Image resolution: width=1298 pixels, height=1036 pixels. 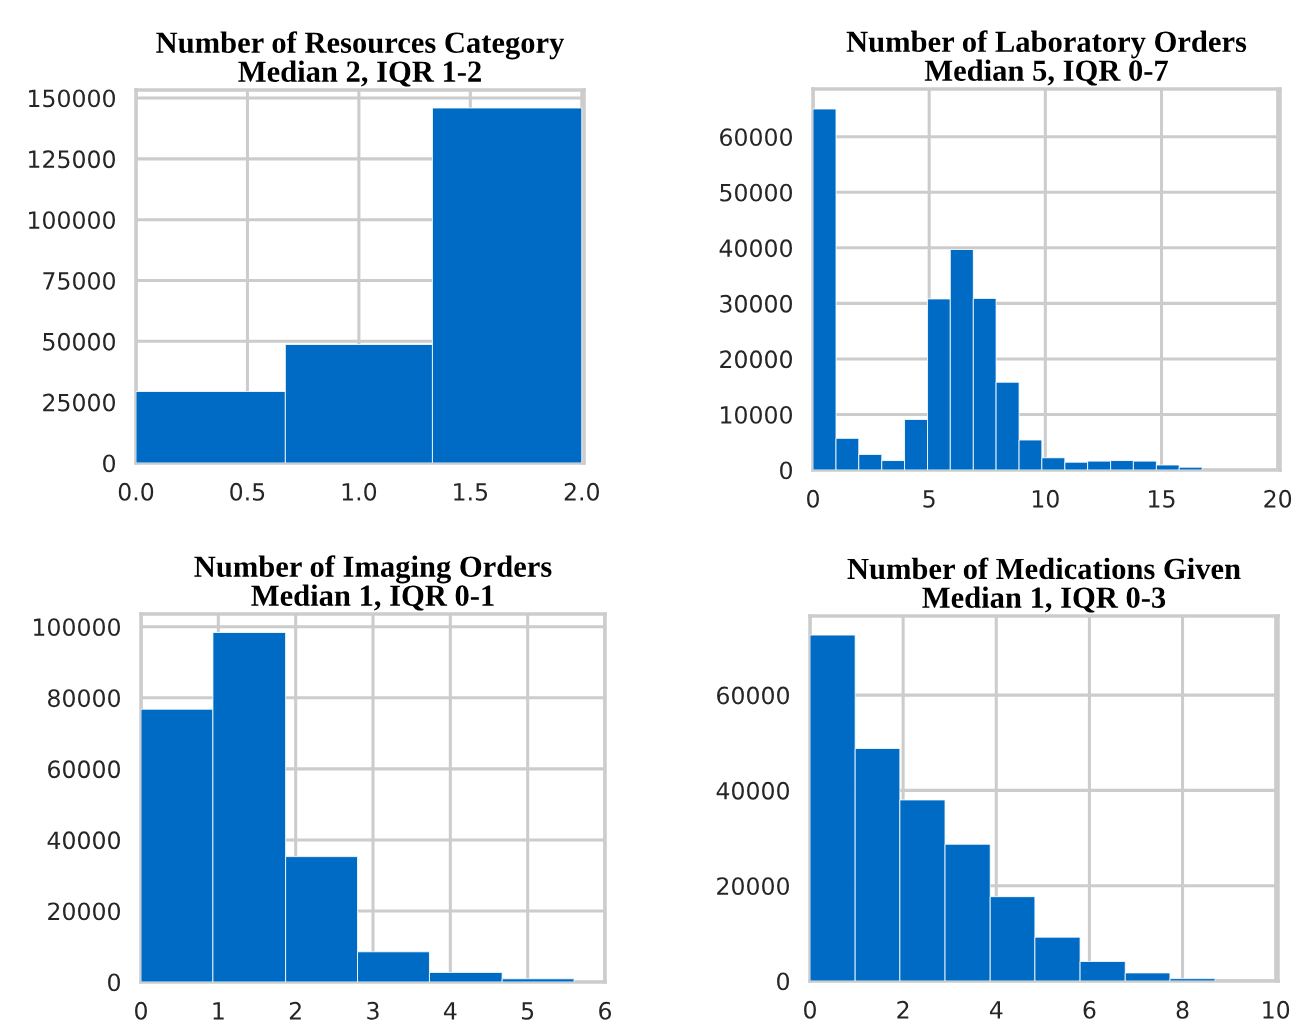 I want to click on x-tick-label: 0.0, so click(x=136, y=491).